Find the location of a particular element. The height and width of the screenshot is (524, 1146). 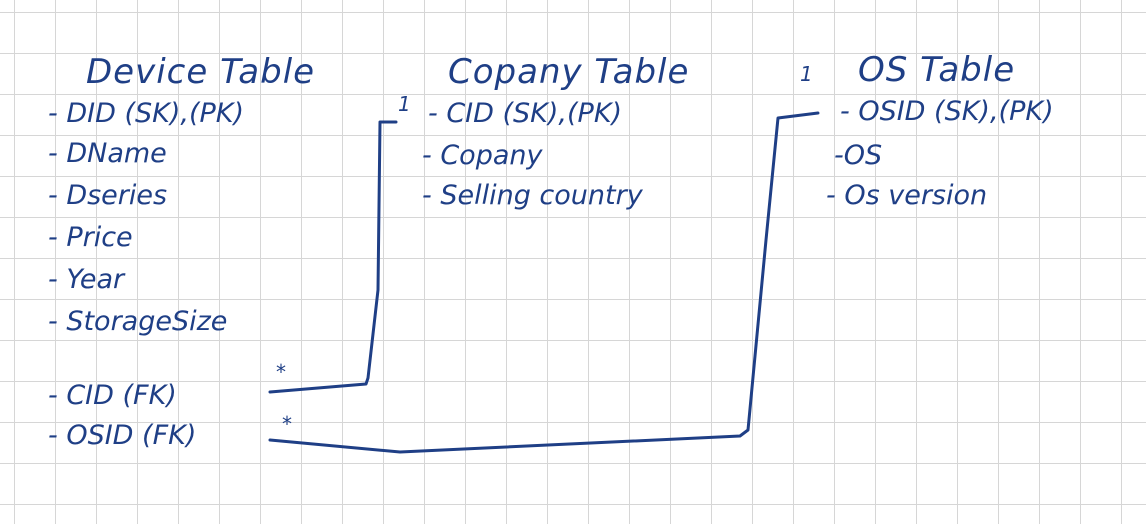

cid-relationship-line is located at coordinates (333, 257).